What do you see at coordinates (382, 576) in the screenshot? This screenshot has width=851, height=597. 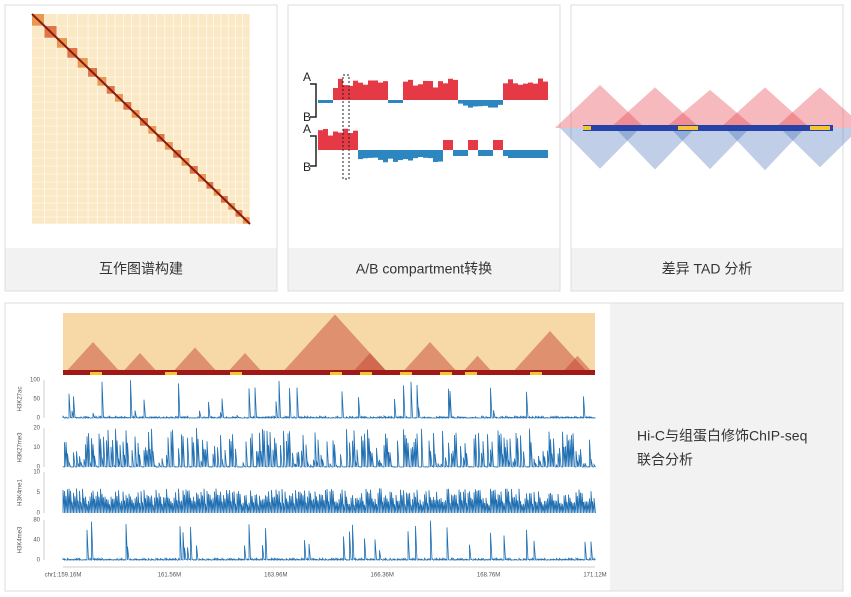 I see `x-tick-label: 166.36M` at bounding box center [382, 576].